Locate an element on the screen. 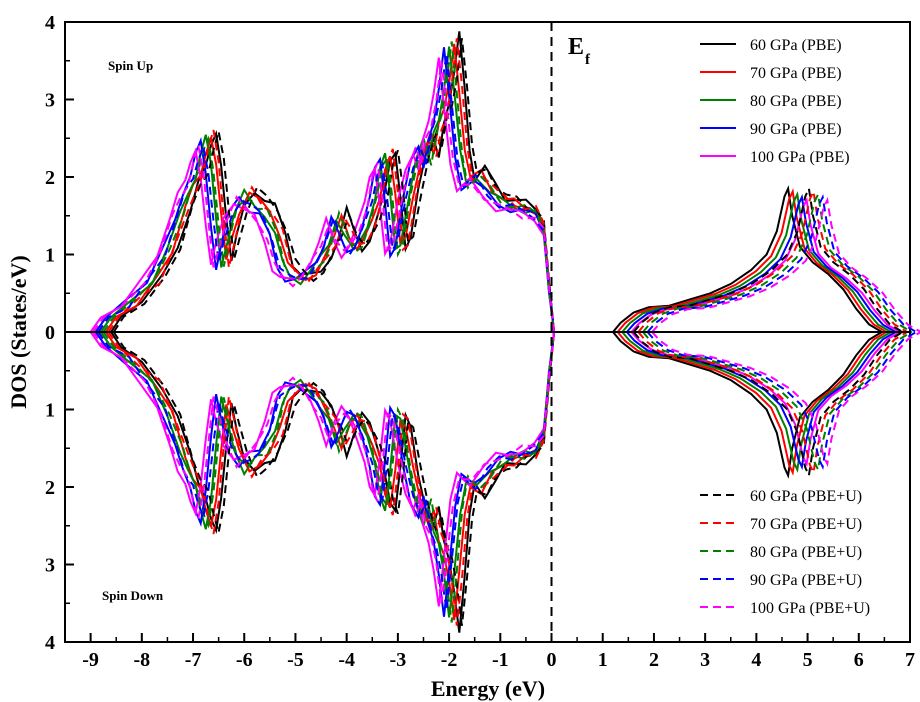 This screenshot has height=702, width=920. legend-label: 80 GPa (PBE) is located at coordinates (796, 101).